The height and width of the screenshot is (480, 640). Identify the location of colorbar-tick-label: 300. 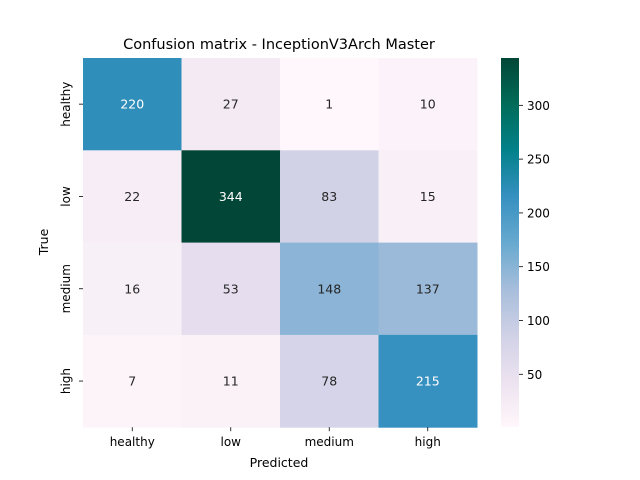
(538, 106).